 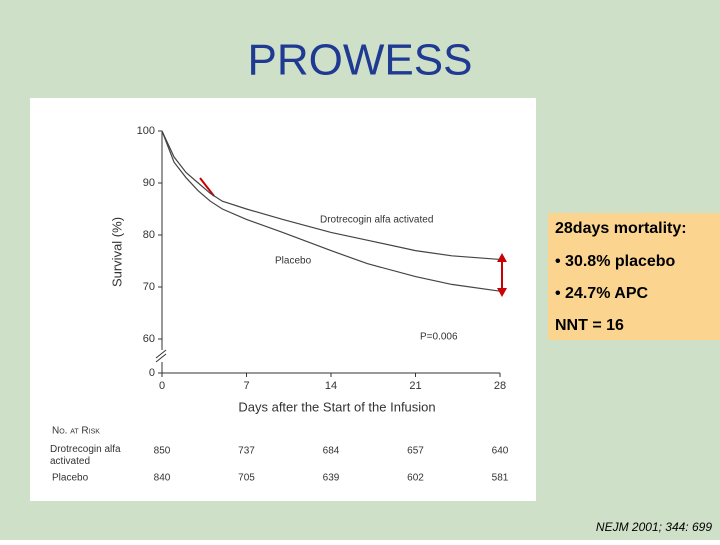 I want to click on risk-count: 640, so click(x=500, y=451).